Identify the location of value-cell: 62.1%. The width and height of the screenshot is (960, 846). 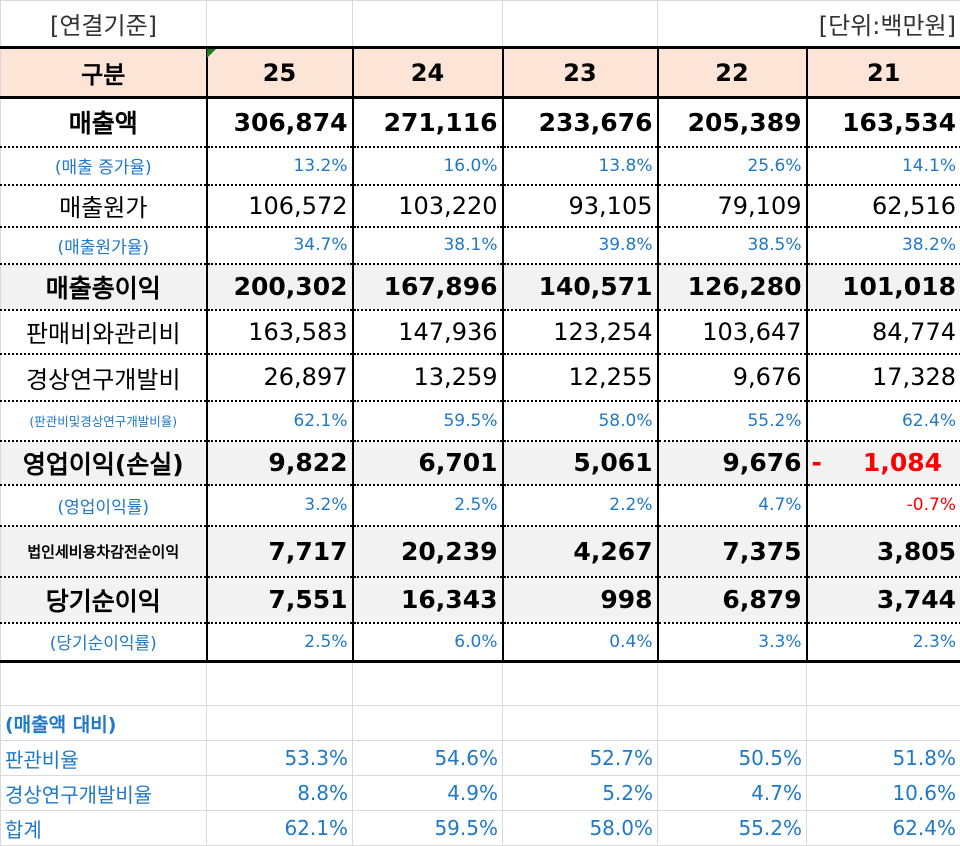
(280, 421).